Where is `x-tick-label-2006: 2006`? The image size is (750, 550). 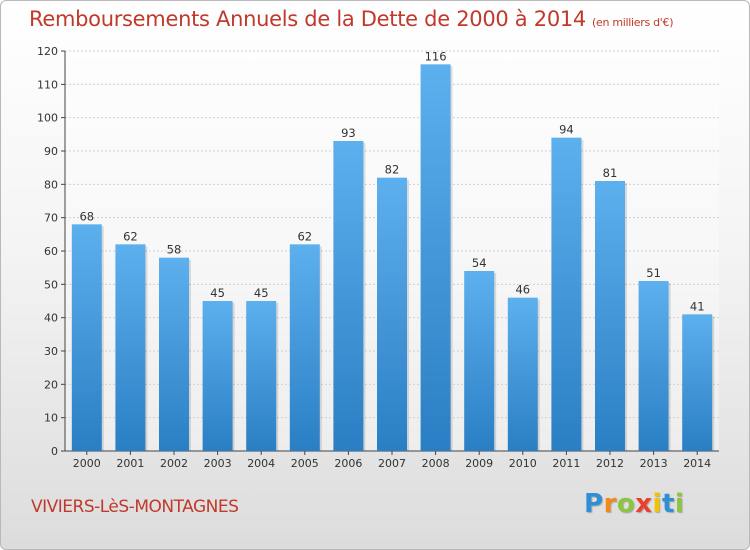 x-tick-label-2006: 2006 is located at coordinates (348, 463).